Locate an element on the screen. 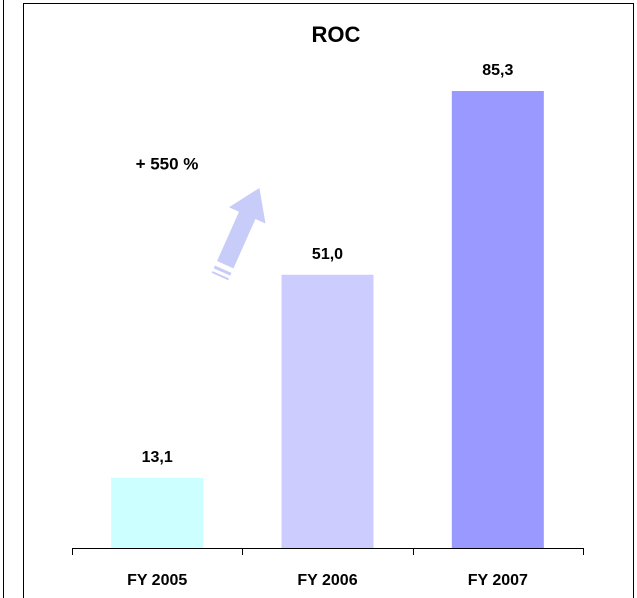 The image size is (637, 598). value-label: 13,1 is located at coordinates (157, 457).